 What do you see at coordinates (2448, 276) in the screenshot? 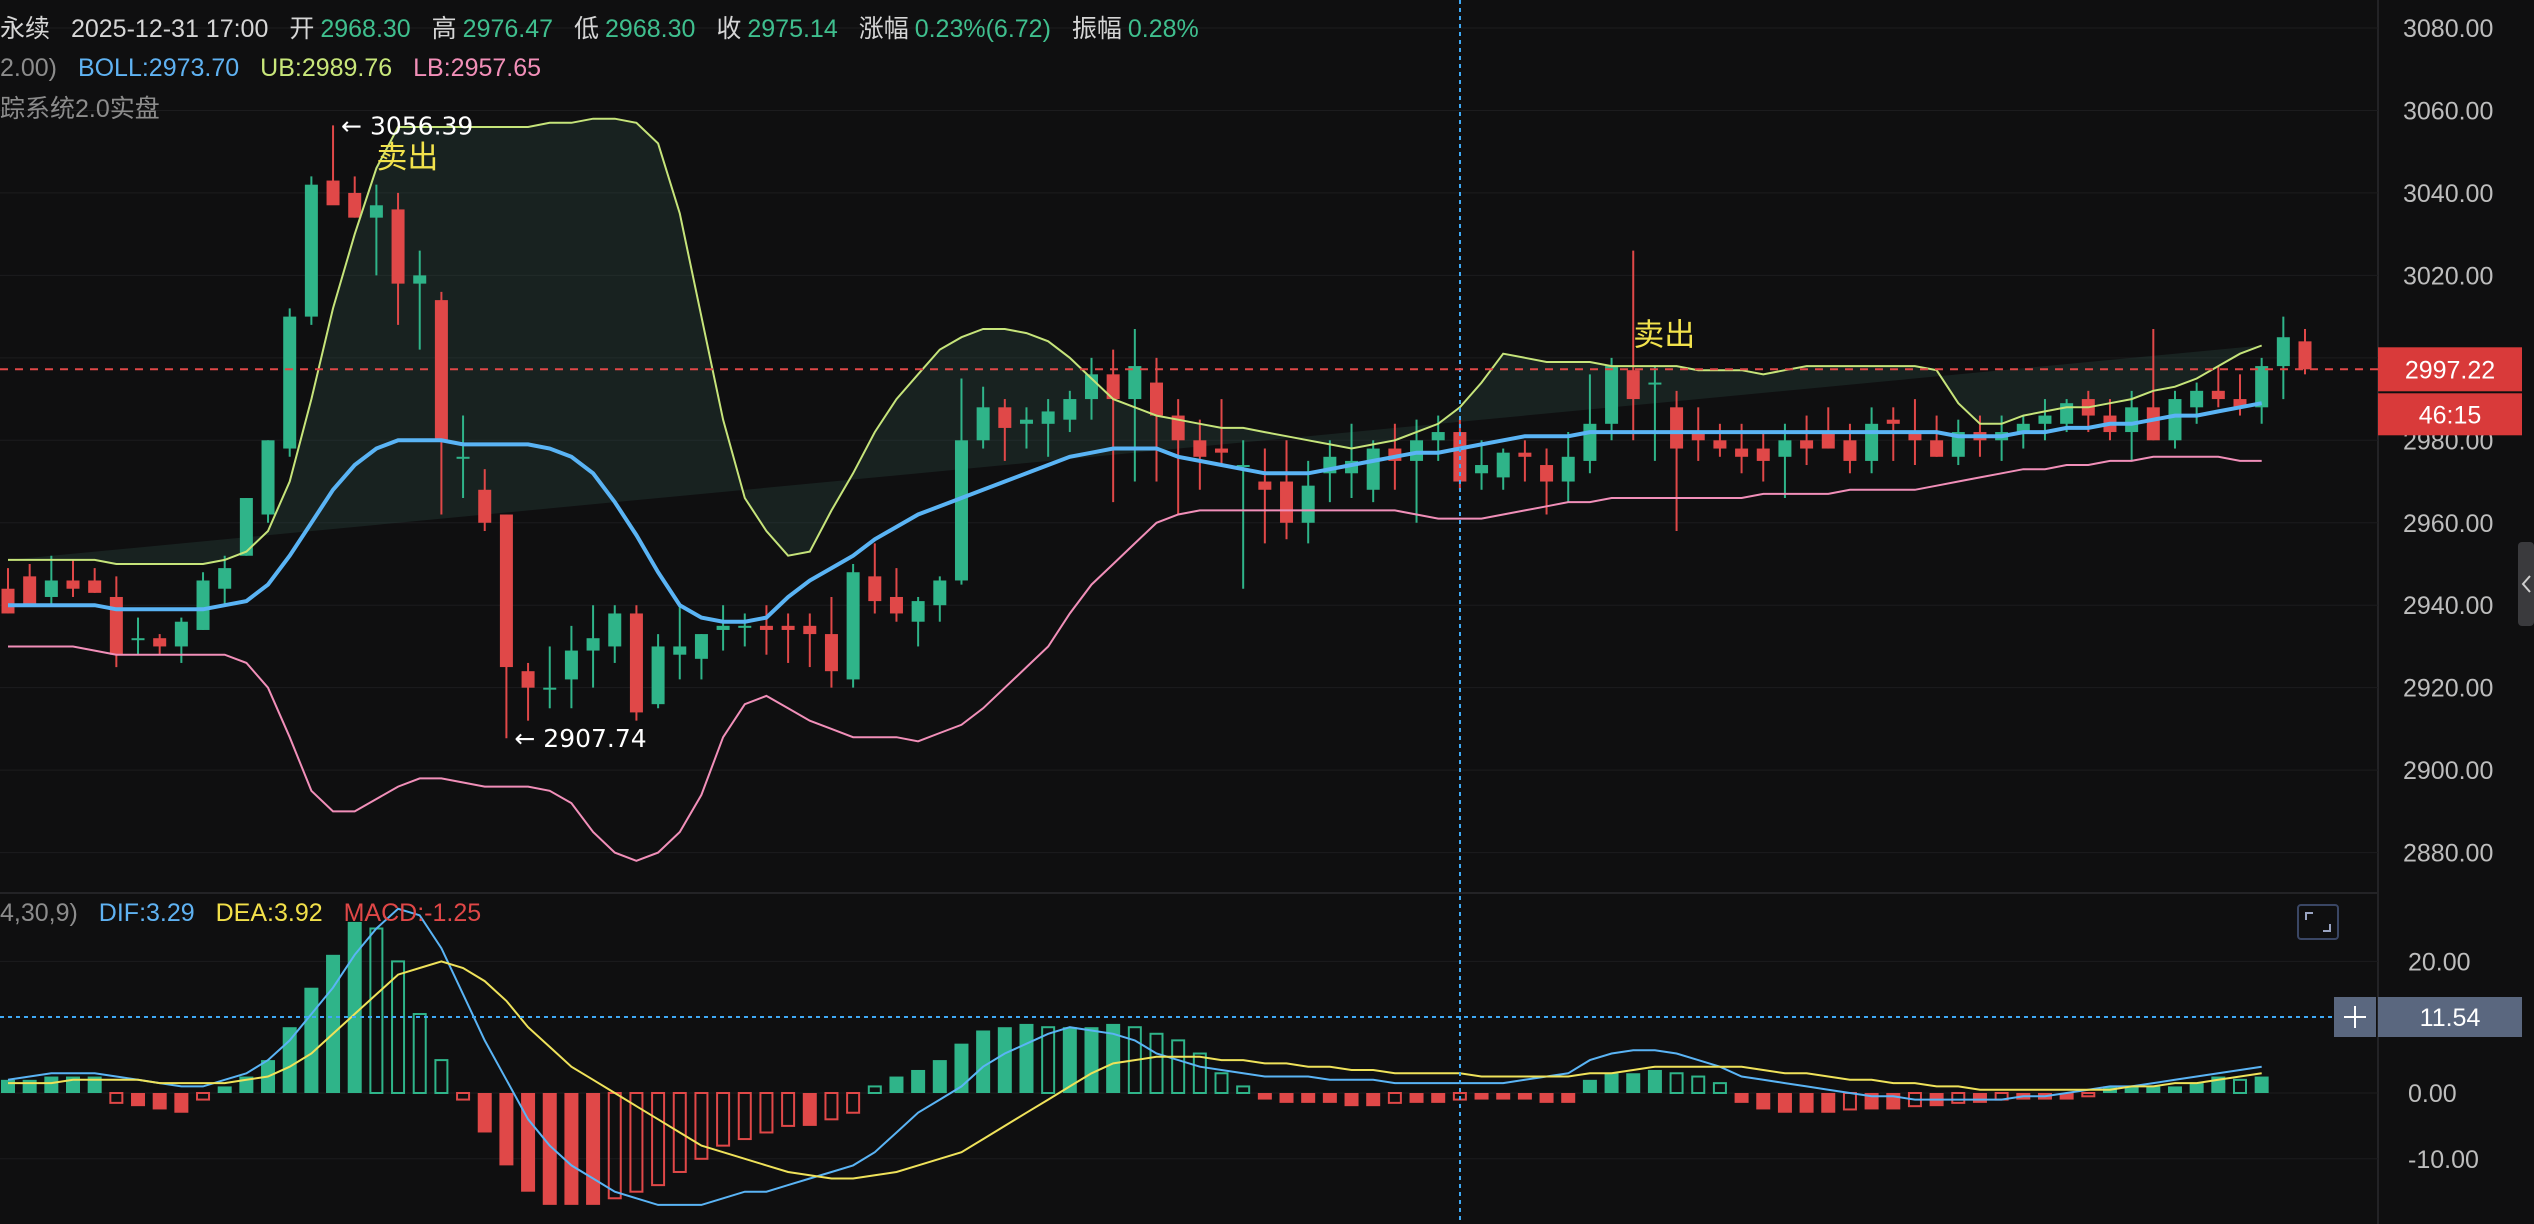
I see `price-tick-label: 3020.00` at bounding box center [2448, 276].